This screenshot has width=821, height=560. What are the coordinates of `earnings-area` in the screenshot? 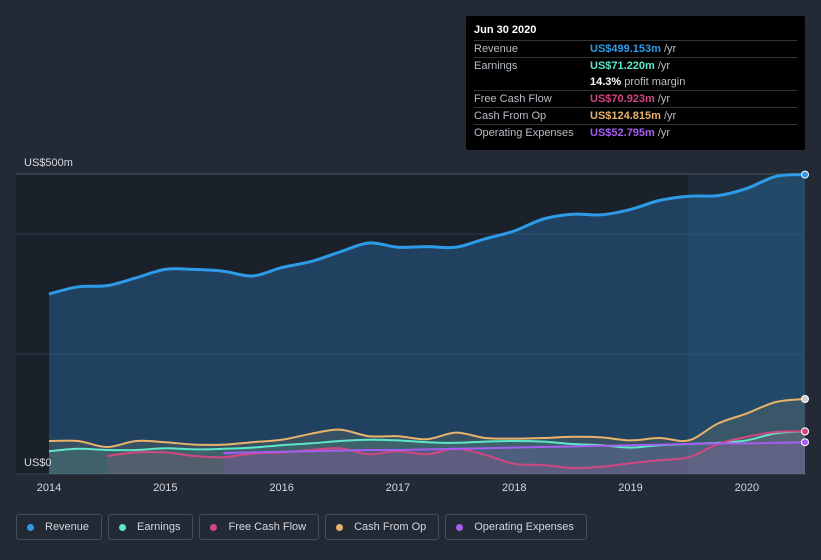 It's located at (427, 452).